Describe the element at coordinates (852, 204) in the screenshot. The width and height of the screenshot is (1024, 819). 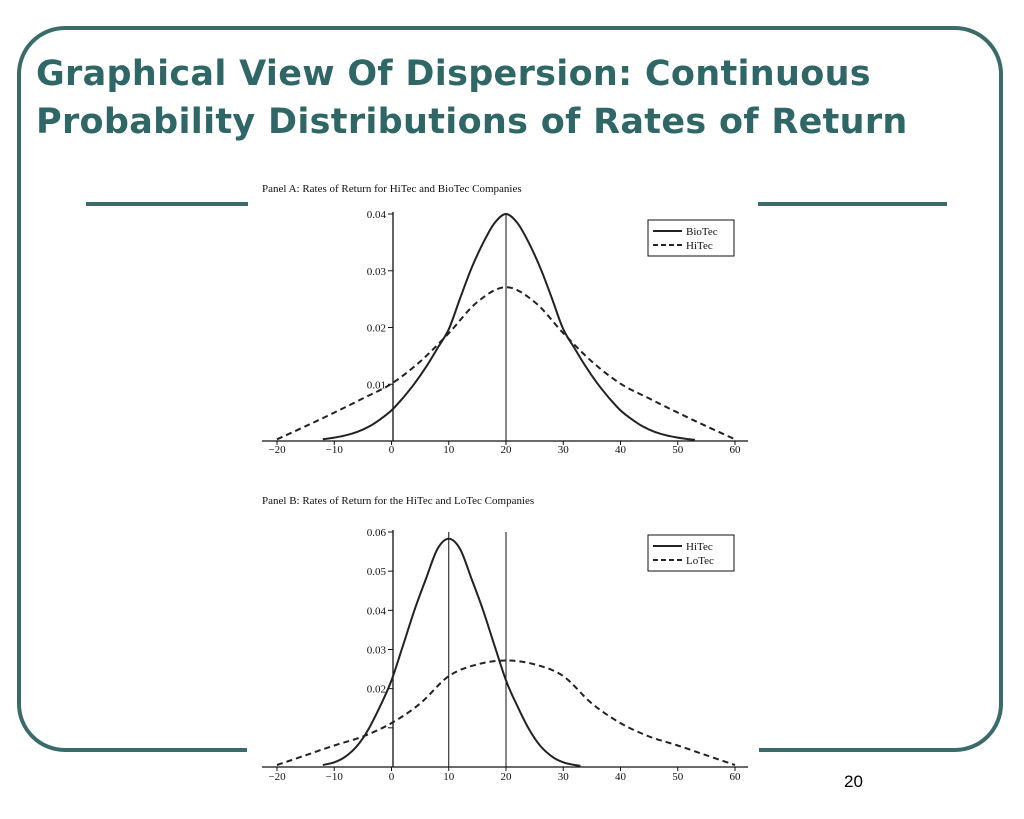
I see `title-divider-right` at that location.